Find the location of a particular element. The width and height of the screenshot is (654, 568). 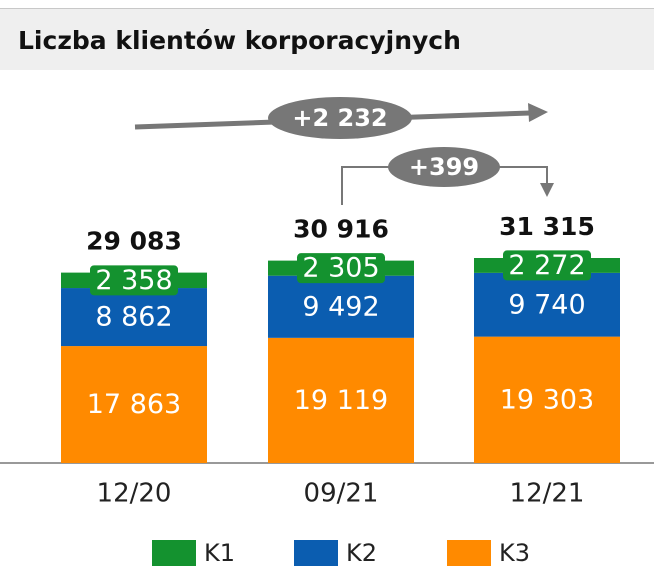

value-label: 19 303 is located at coordinates (547, 399).